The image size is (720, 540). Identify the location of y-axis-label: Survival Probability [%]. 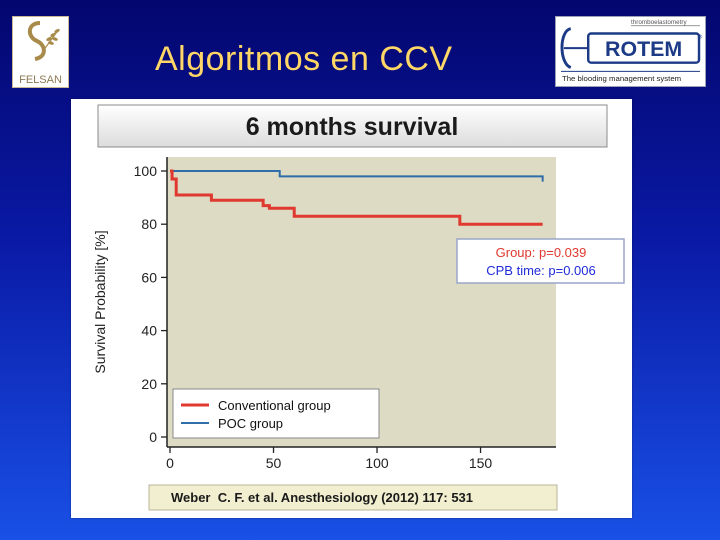
(100, 301).